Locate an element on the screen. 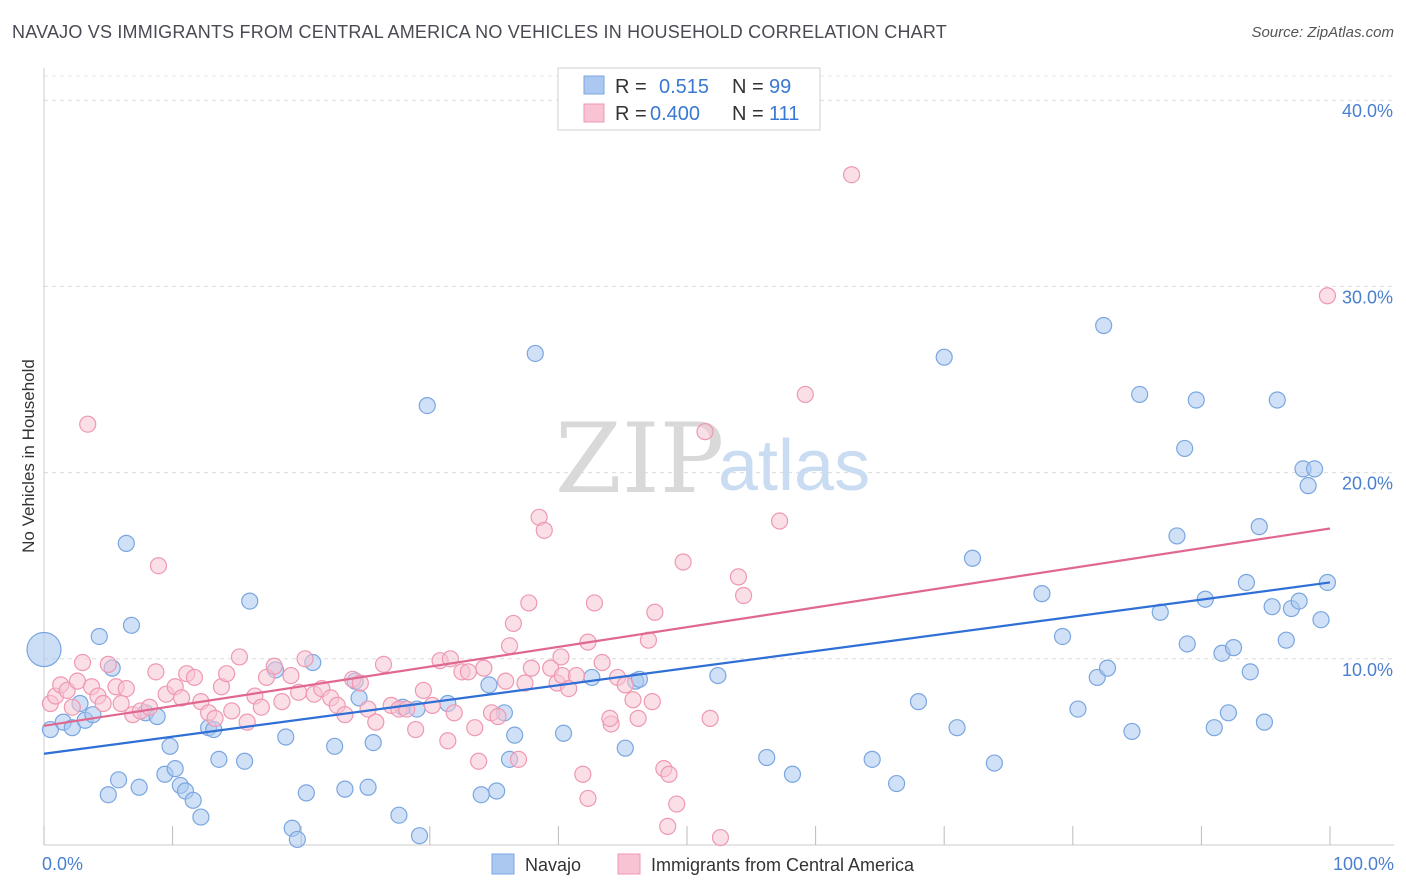 The image size is (1406, 892). x-tick-labels: 0.0% 100.0% is located at coordinates (718, 864).